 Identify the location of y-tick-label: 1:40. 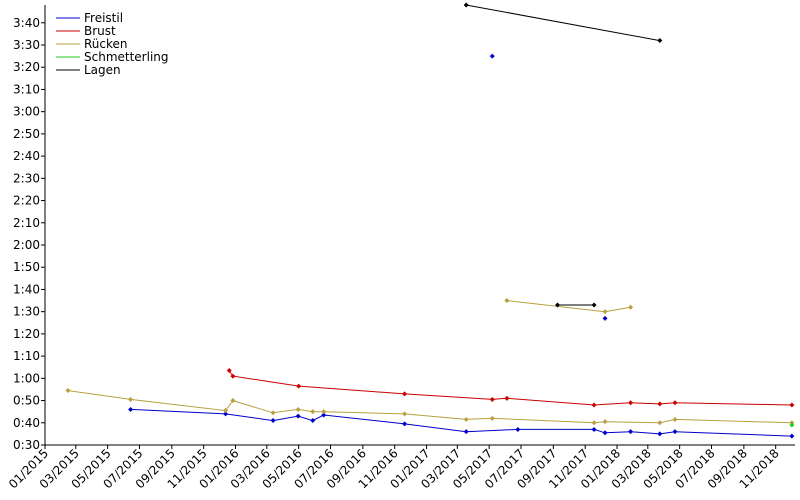
(26, 289).